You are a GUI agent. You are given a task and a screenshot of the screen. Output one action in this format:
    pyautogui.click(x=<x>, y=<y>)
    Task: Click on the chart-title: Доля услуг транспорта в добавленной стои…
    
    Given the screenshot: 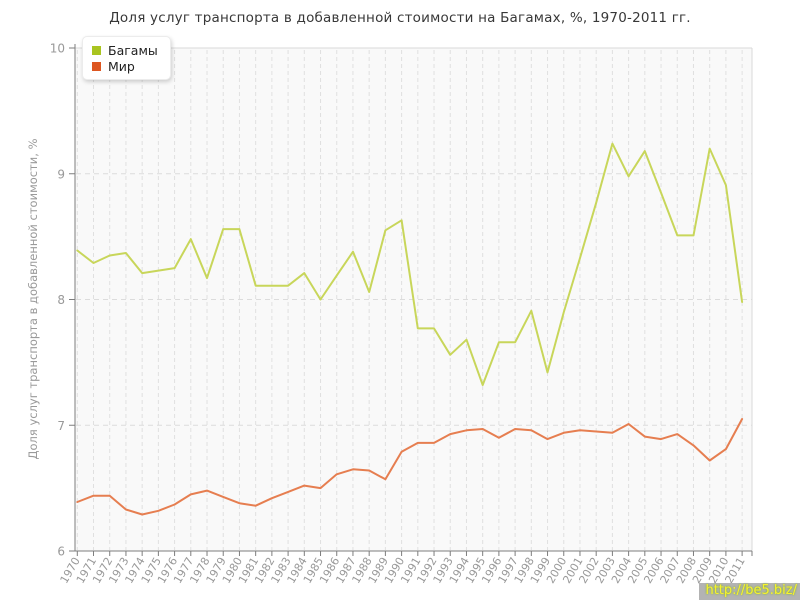 What is the action you would take?
    pyautogui.click(x=400, y=18)
    